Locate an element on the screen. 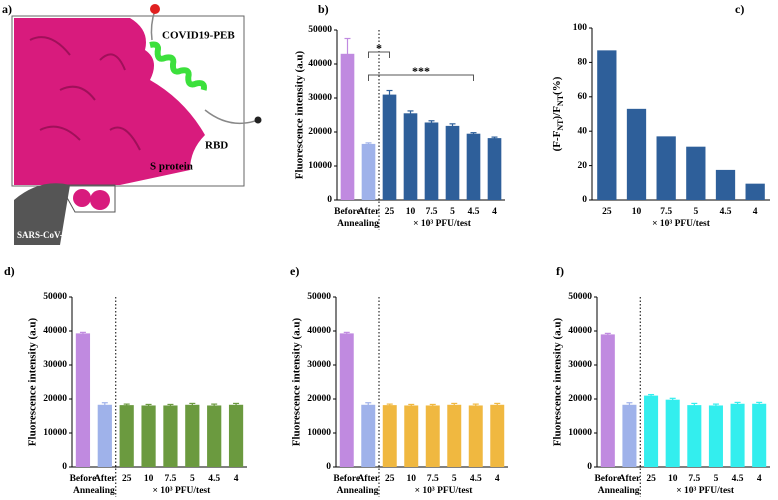 This screenshot has width=778, height=500. panel-label: a) is located at coordinates (7, 9).